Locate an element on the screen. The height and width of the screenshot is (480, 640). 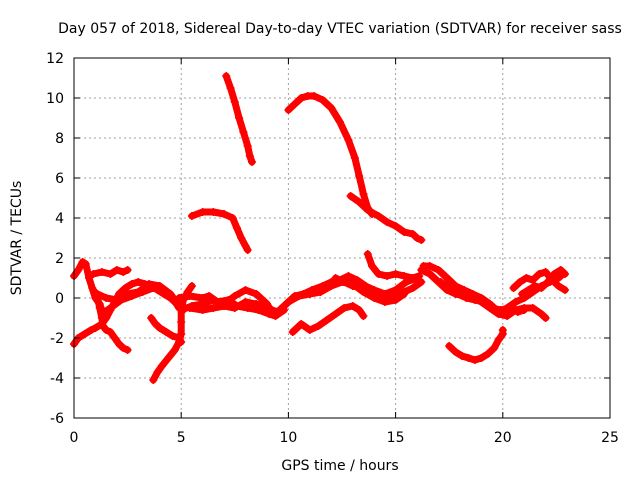
y-tick-label: -6 is located at coordinates (57, 419).